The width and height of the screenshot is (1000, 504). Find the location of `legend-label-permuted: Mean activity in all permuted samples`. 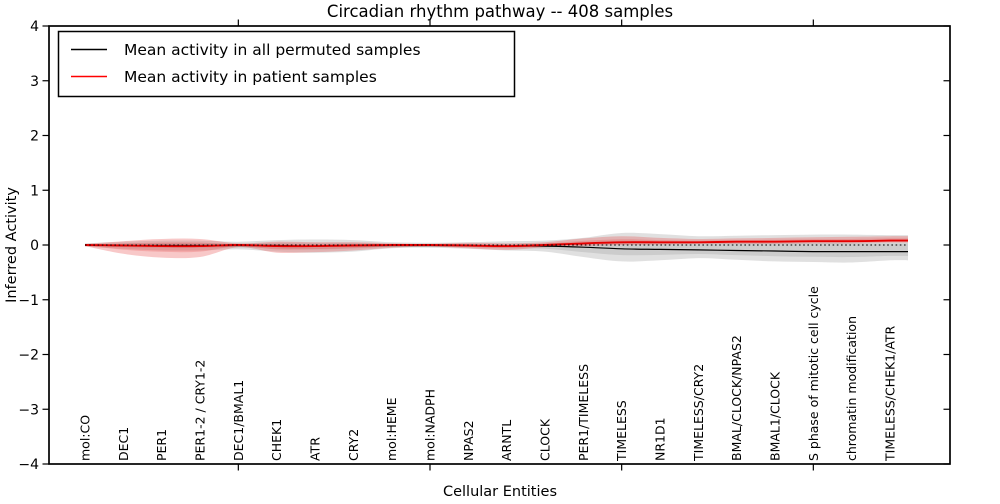

legend-label-permuted: Mean activity in all permuted samples is located at coordinates (272, 50).